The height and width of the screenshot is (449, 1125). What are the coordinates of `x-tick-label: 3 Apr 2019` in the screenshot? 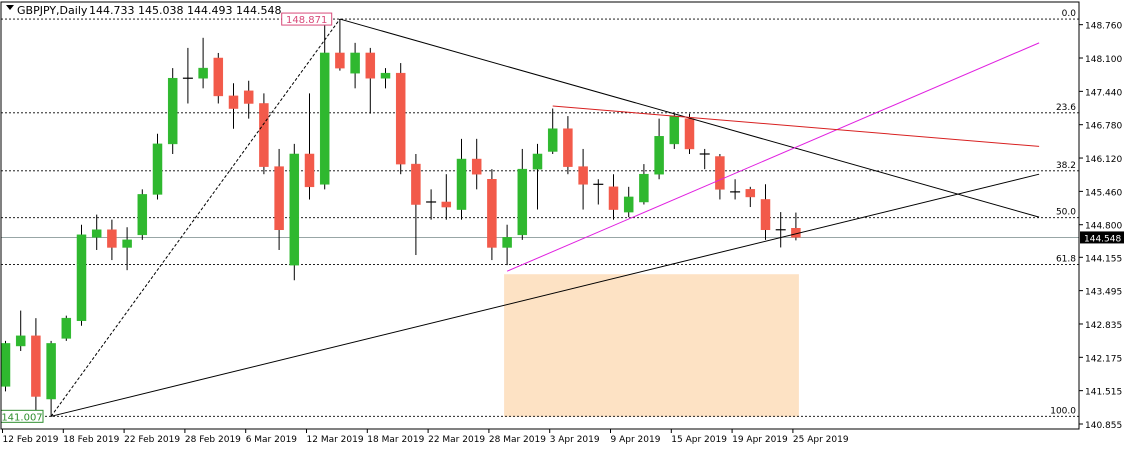 It's located at (575, 440).